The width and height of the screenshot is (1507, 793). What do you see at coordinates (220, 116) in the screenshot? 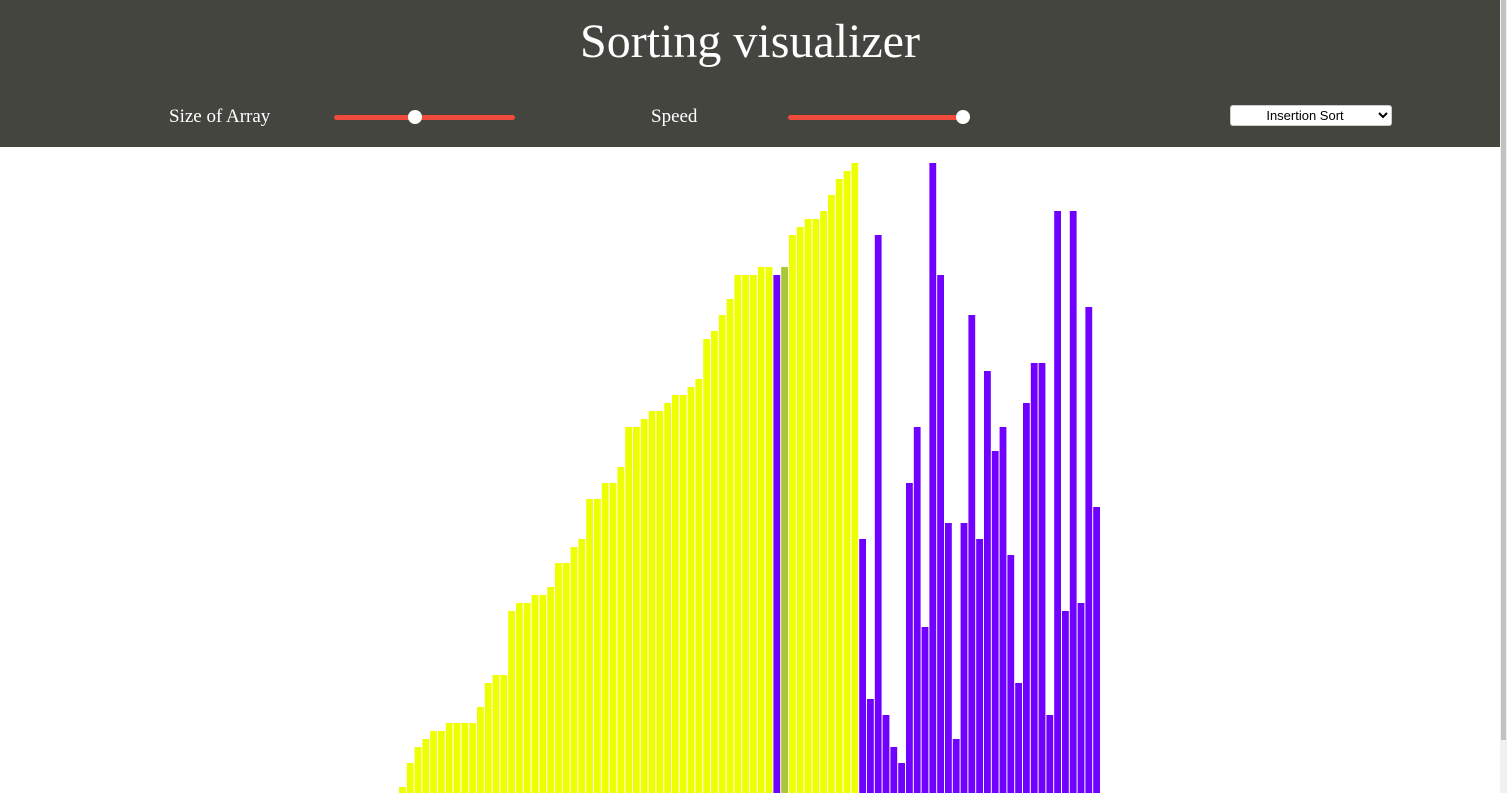
I see `size-label: Size of Array` at bounding box center [220, 116].